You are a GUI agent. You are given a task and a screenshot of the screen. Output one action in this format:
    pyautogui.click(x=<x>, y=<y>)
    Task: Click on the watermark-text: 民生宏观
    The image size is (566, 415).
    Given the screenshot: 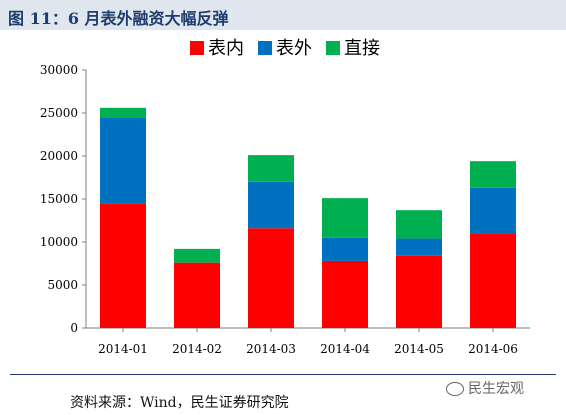 What is the action you would take?
    pyautogui.click(x=496, y=389)
    